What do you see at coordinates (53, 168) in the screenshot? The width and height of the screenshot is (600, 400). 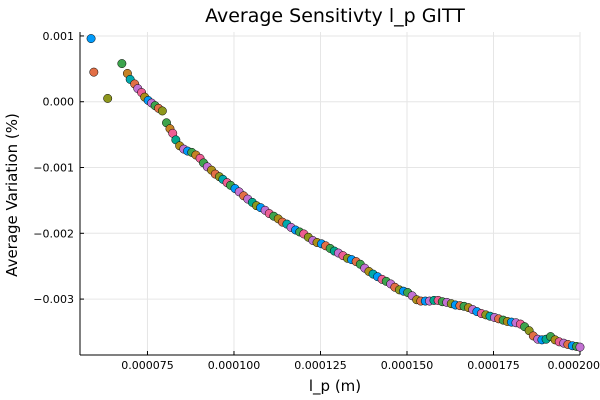 I see `y-tick-label: −0.001` at bounding box center [53, 168].